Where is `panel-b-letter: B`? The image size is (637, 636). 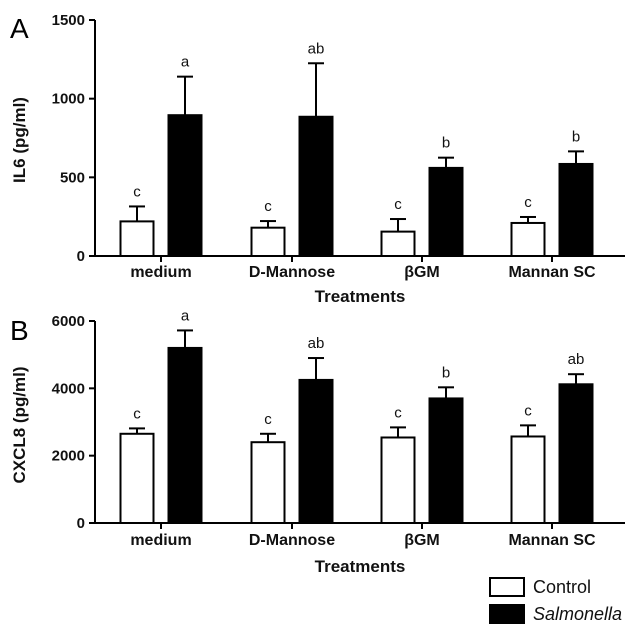 panel-b-letter: B is located at coordinates (19, 330).